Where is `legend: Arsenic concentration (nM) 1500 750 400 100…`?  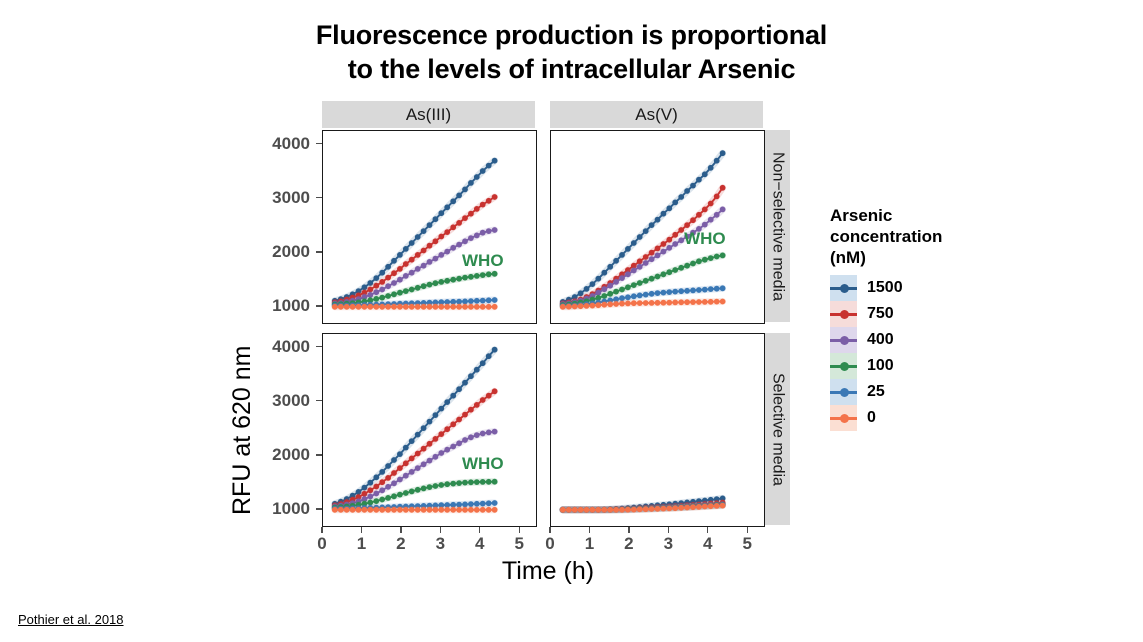 legend: Arsenic concentration (nM) 1500 750 400 100… is located at coordinates (930, 318).